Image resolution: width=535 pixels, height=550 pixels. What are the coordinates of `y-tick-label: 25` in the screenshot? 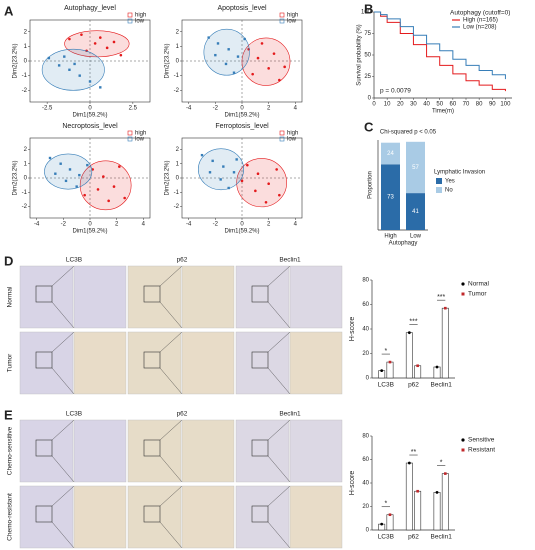 It's located at (367, 77).